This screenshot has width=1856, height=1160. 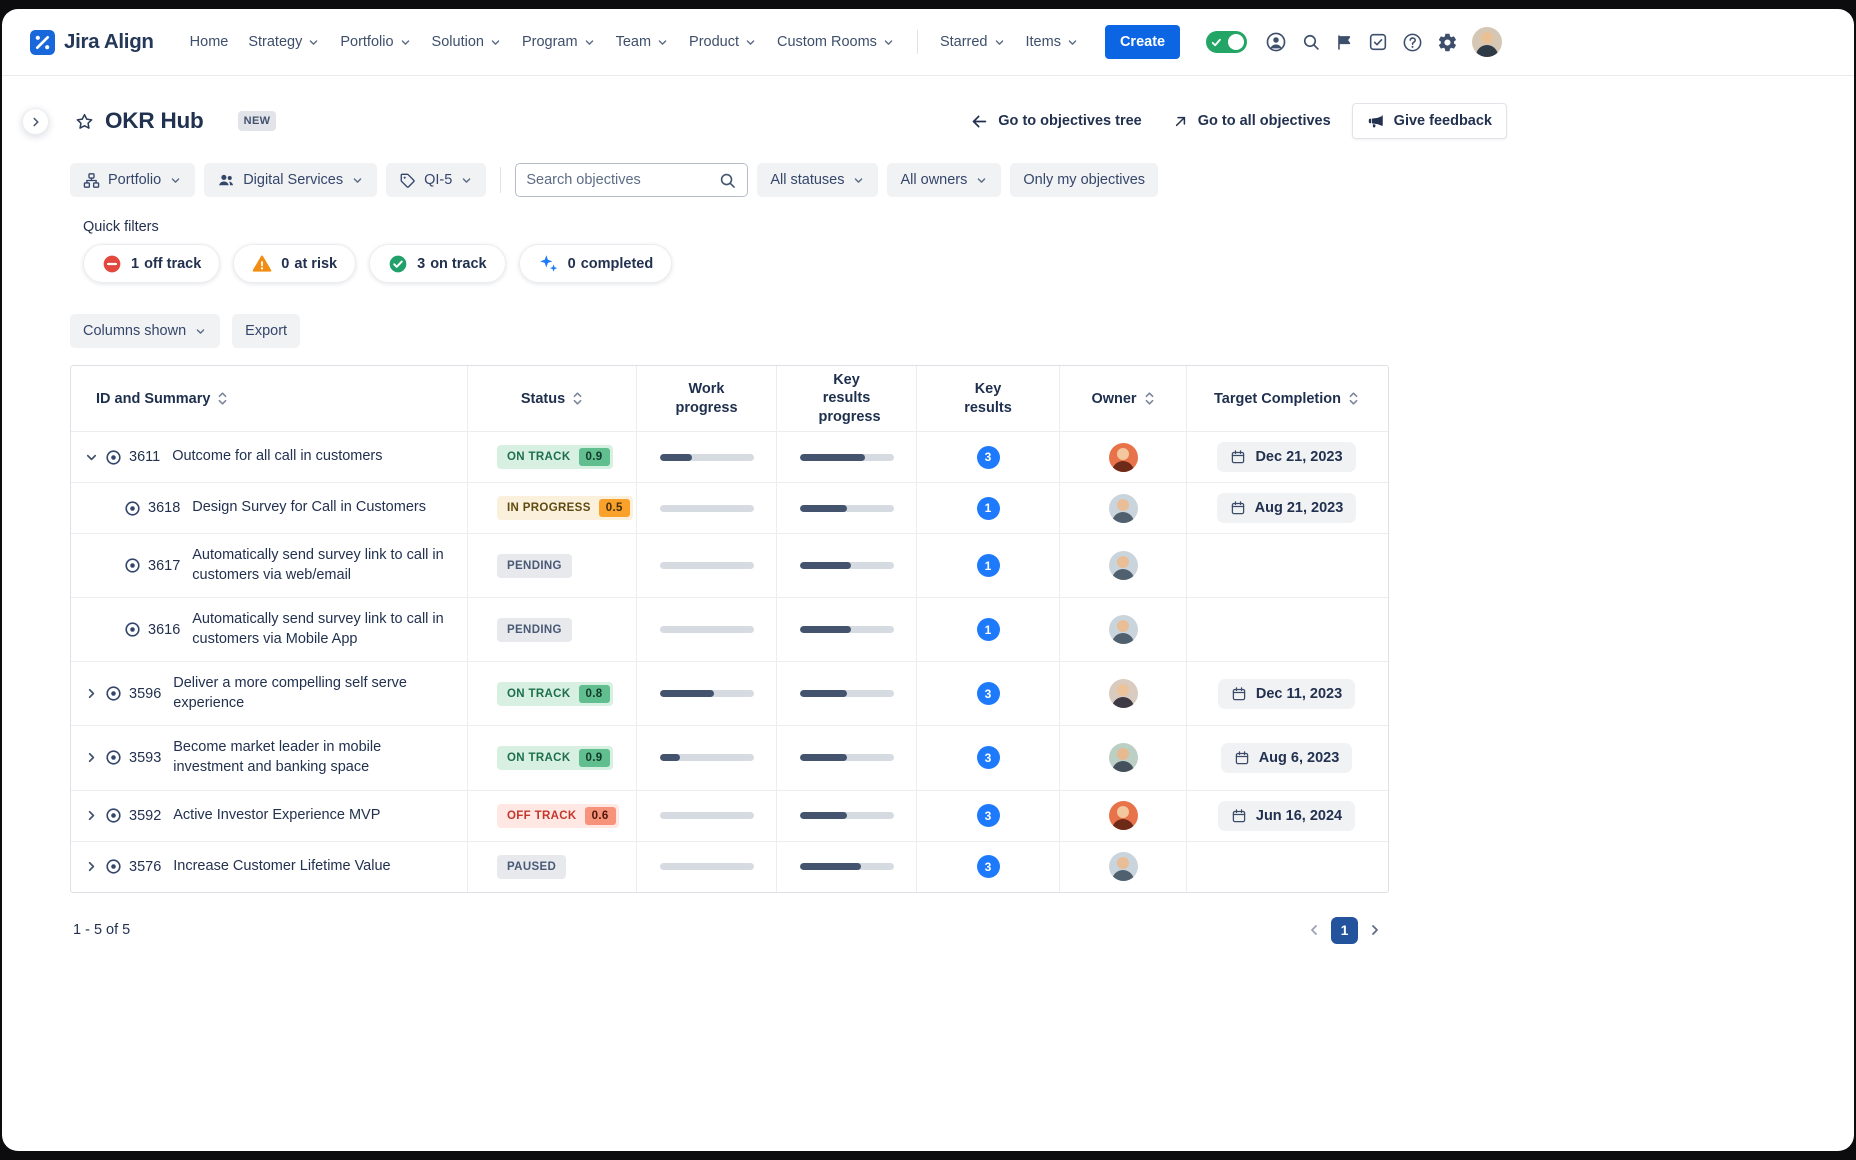 What do you see at coordinates (1251, 121) in the screenshot?
I see `go-to-all-objectives-link: Go to all objectives` at bounding box center [1251, 121].